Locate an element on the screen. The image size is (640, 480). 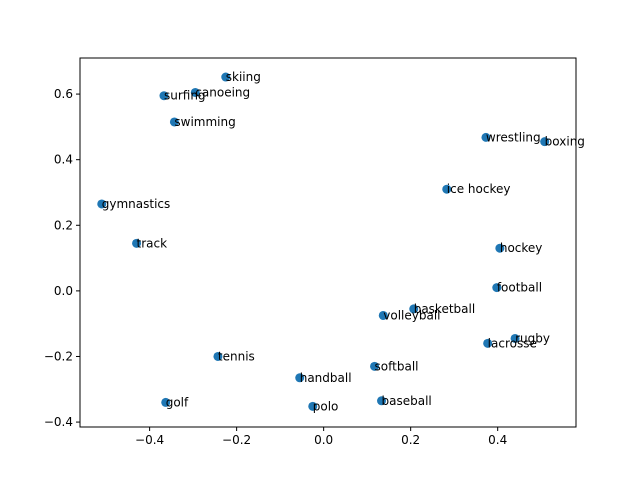
point-basketball is located at coordinates (414, 309).